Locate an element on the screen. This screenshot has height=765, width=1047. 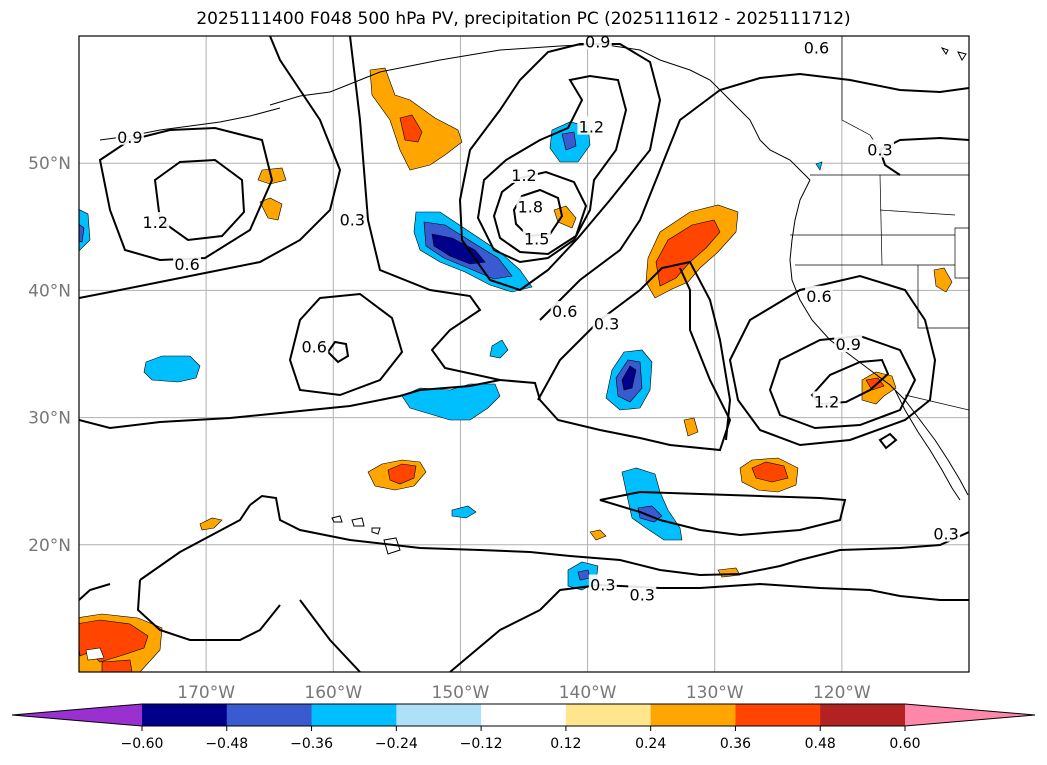
svg-text: 1.8 is located at coordinates (530, 207).